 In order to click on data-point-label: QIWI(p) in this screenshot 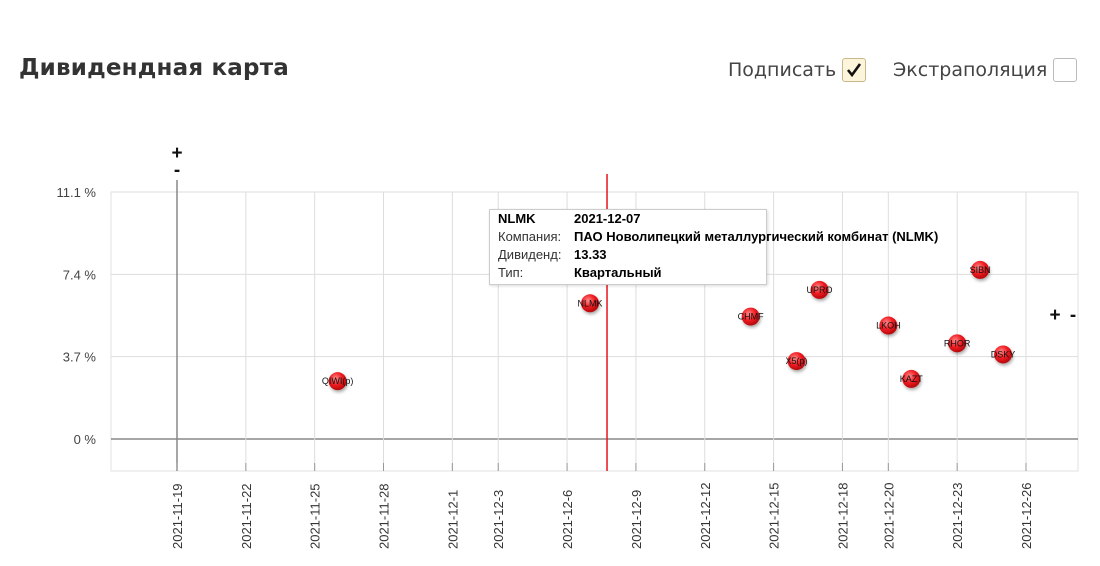, I will do `click(338, 381)`.